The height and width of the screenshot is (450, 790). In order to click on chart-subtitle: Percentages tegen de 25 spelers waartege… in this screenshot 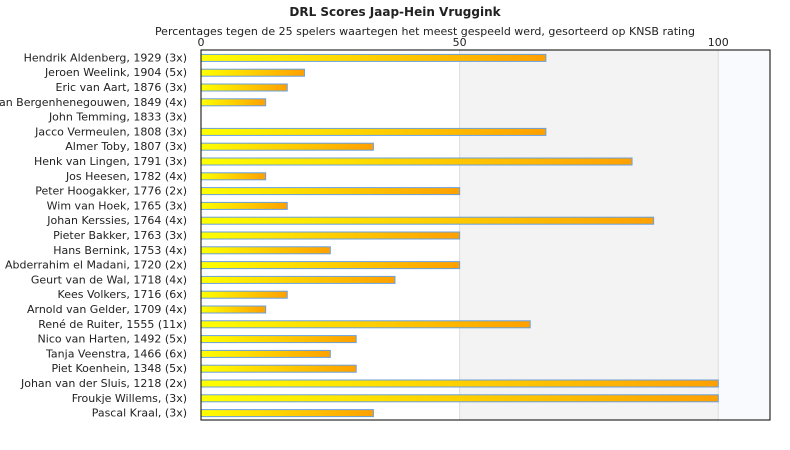, I will do `click(425, 31)`.